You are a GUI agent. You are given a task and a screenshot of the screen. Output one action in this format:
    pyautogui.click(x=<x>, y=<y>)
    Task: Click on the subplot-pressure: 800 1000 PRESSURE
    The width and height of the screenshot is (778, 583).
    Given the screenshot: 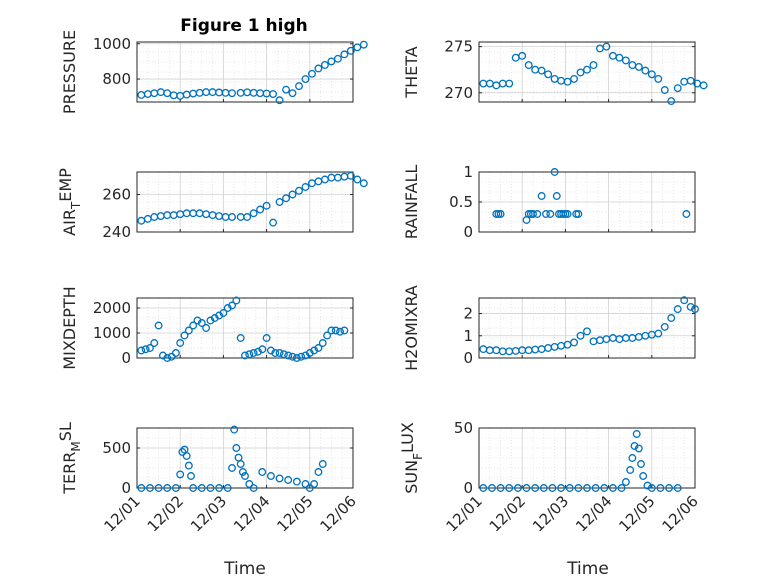 What is the action you would take?
    pyautogui.click(x=214, y=72)
    